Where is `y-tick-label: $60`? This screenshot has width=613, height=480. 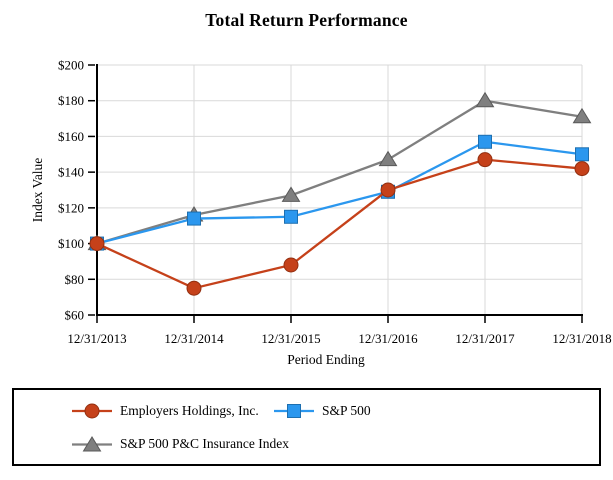
y-tick-label: $60 is located at coordinates (75, 315).